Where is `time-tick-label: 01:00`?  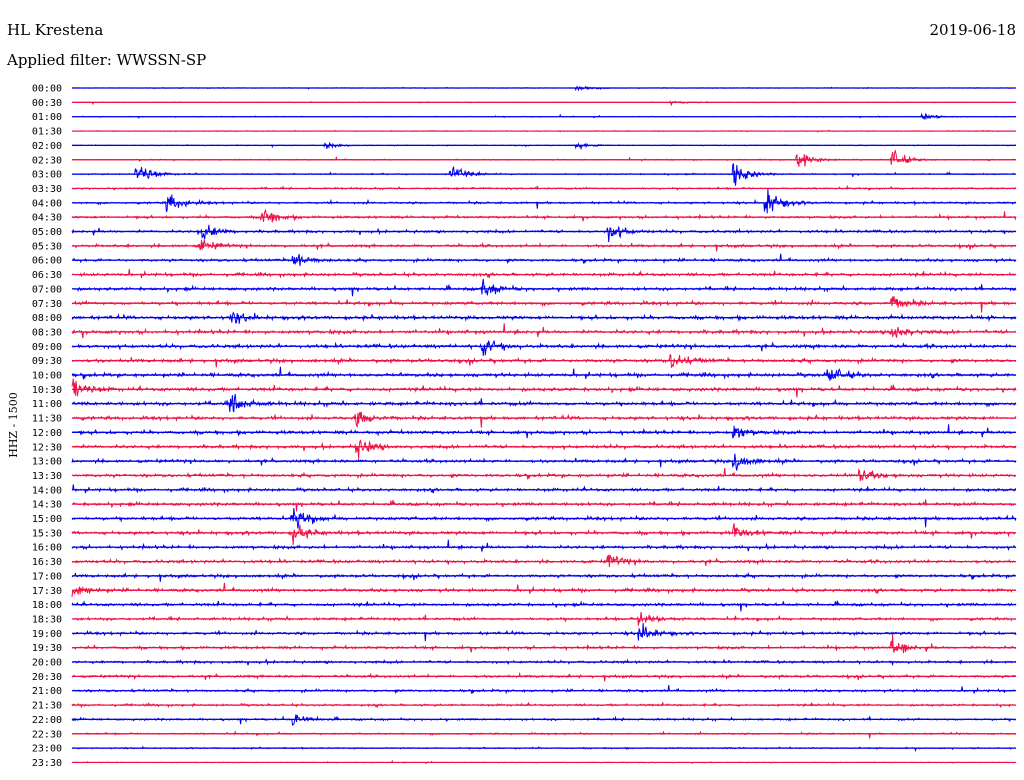 time-tick-label: 01:00 is located at coordinates (47, 117).